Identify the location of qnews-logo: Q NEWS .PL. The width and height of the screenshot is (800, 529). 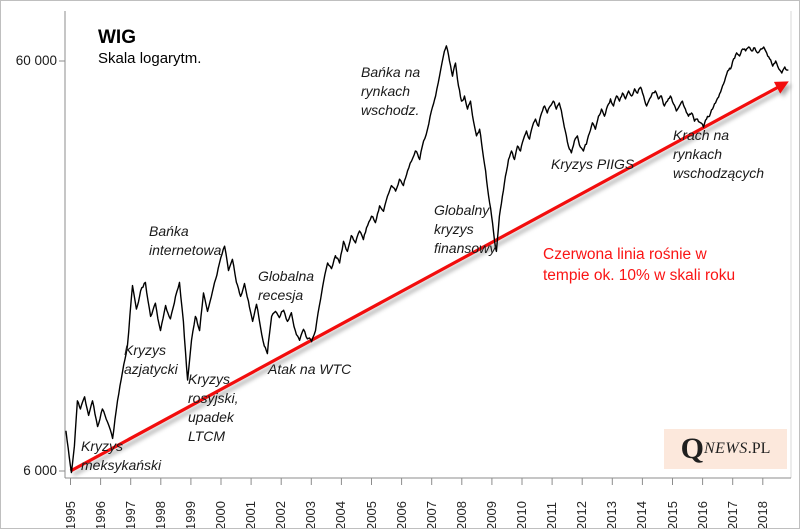
(725, 449).